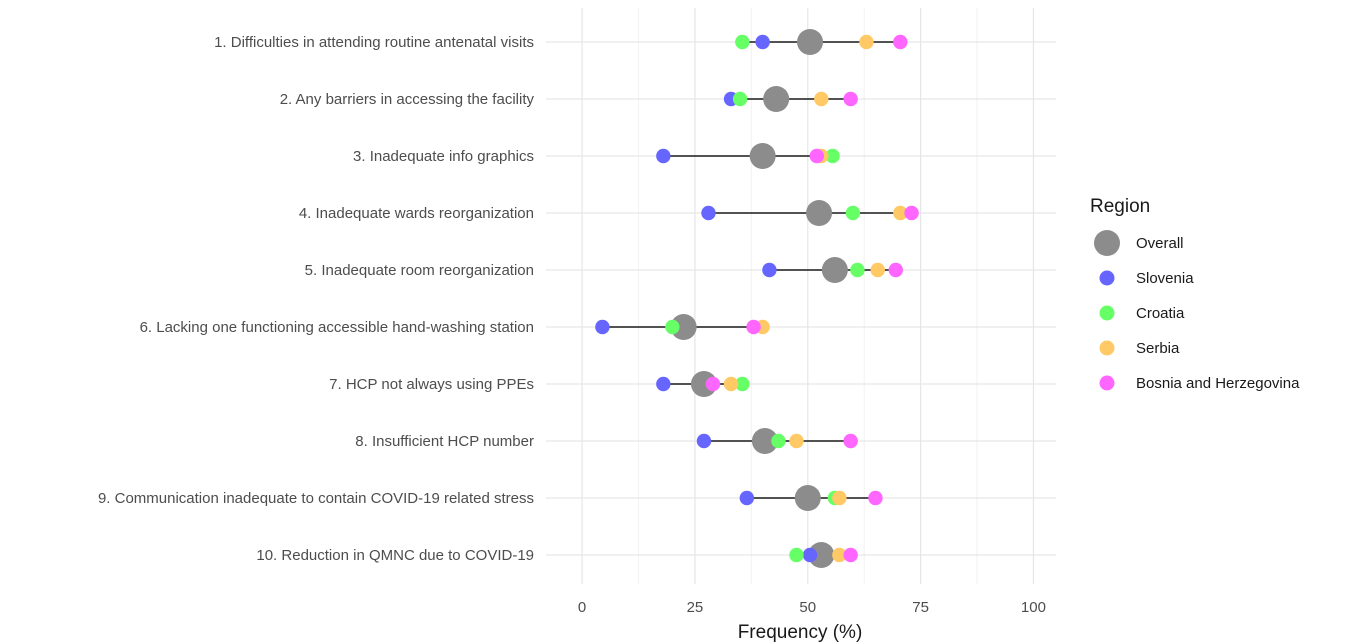 This screenshot has height=644, width=1347. I want to click on category-label: 10. Reduction in QMNC due to COVID-19, so click(395, 555).